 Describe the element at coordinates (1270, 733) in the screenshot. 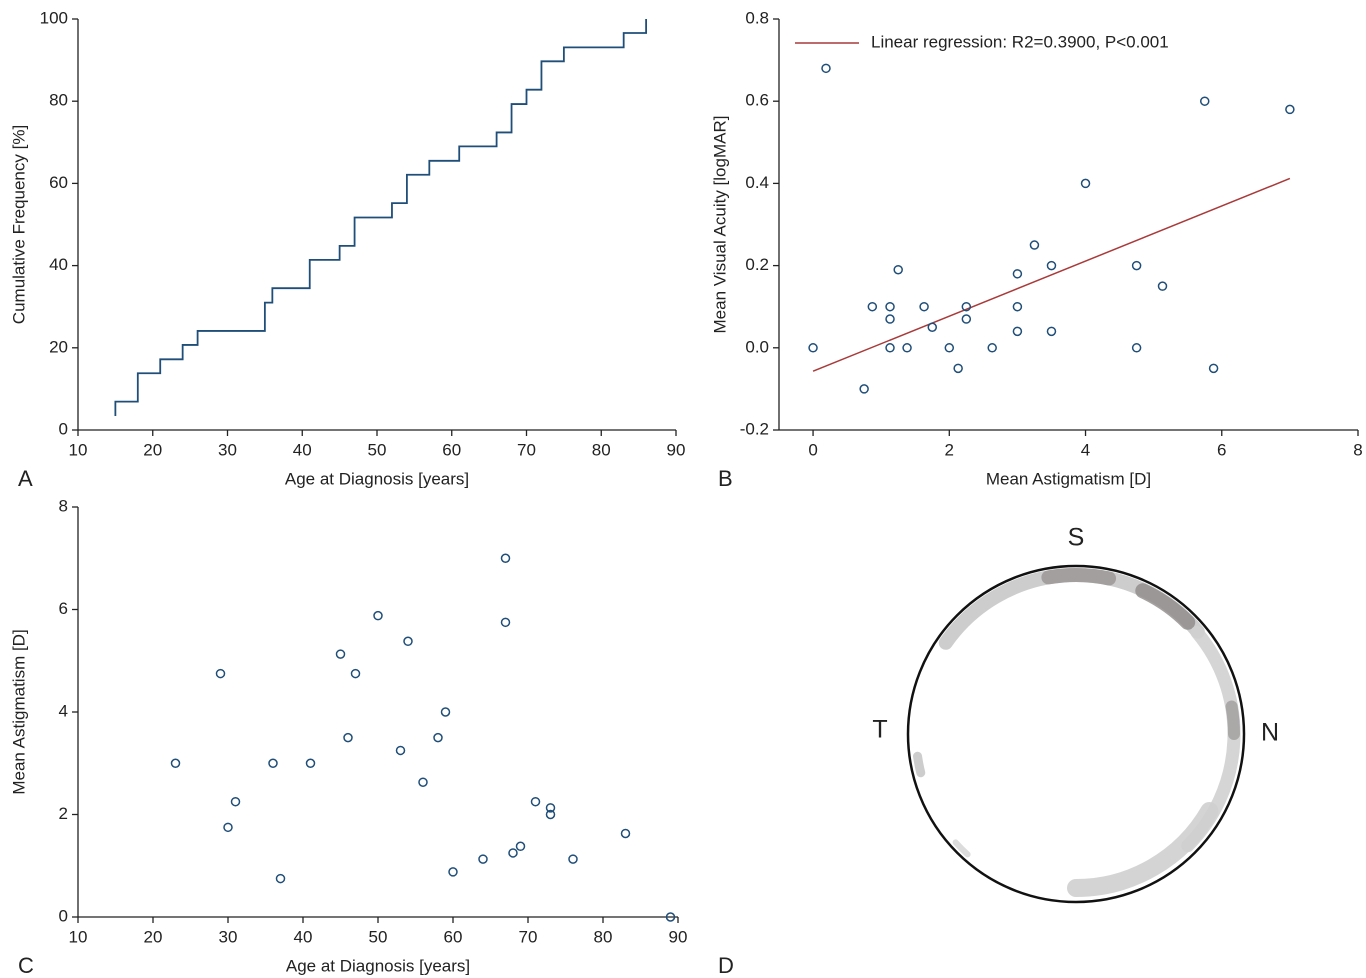

I see `label-nasal: N` at that location.